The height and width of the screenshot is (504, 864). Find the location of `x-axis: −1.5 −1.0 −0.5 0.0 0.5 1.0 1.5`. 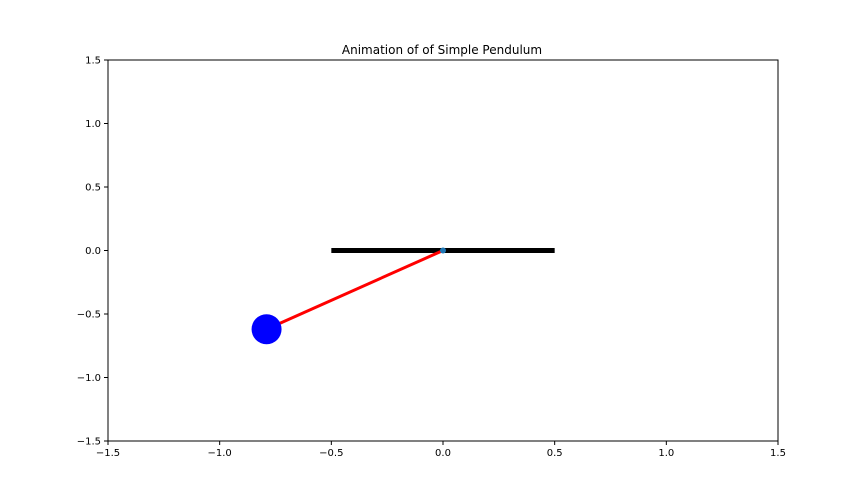

x-axis: −1.5 −1.0 −0.5 0.0 0.5 1.0 1.5 is located at coordinates (441, 450).